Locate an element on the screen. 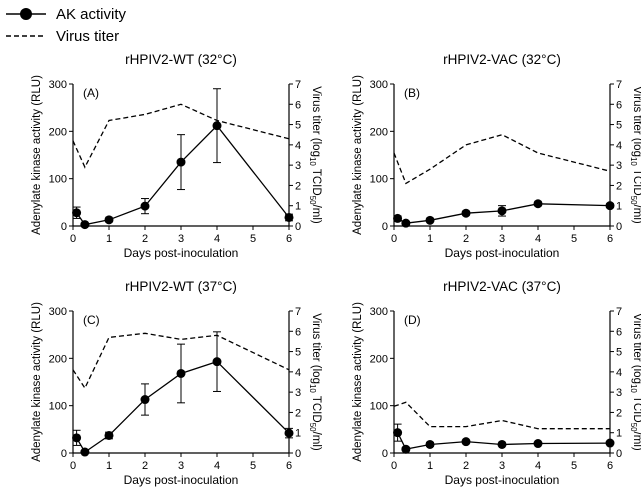 The width and height of the screenshot is (641, 489). panel-title: rHPIV2-VAC (32°C) is located at coordinates (502, 59).